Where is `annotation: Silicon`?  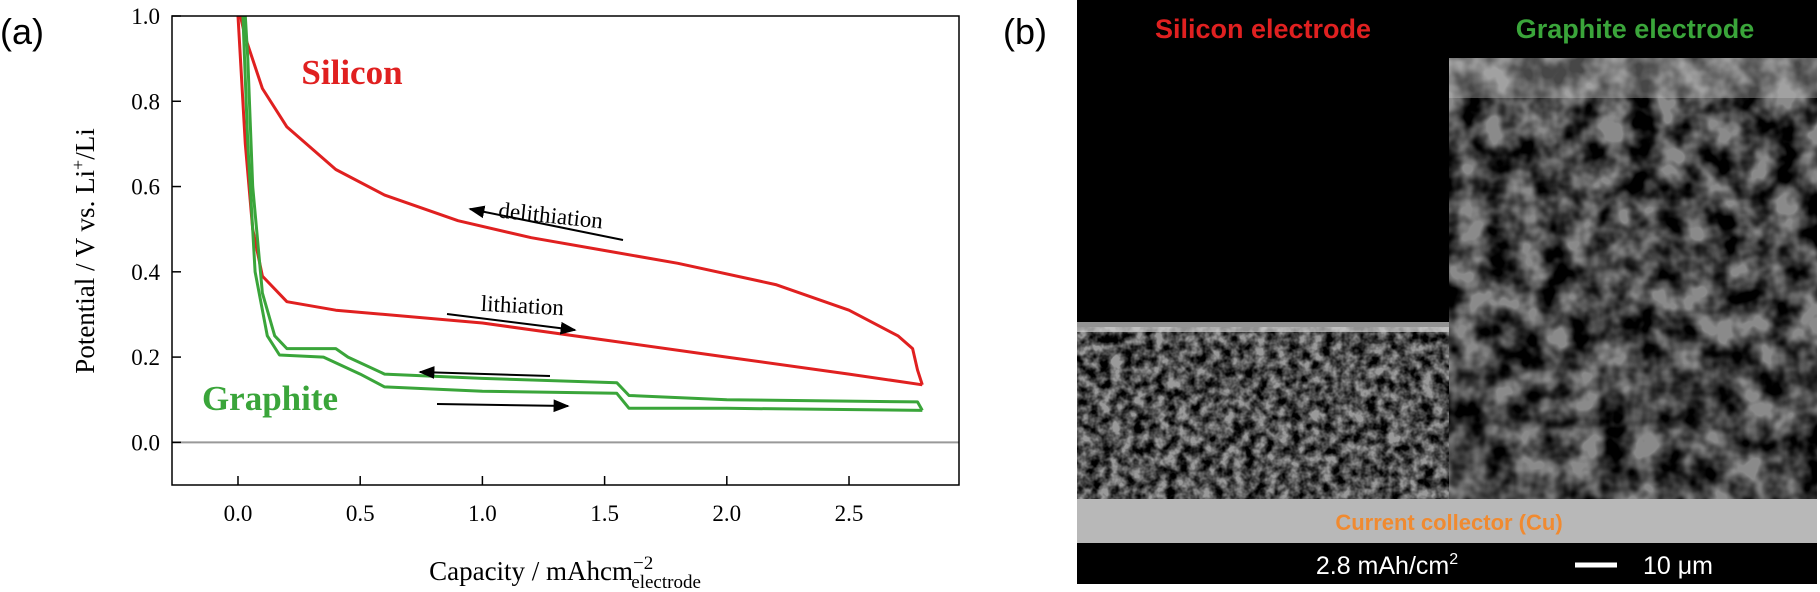 annotation: Silicon is located at coordinates (351, 72).